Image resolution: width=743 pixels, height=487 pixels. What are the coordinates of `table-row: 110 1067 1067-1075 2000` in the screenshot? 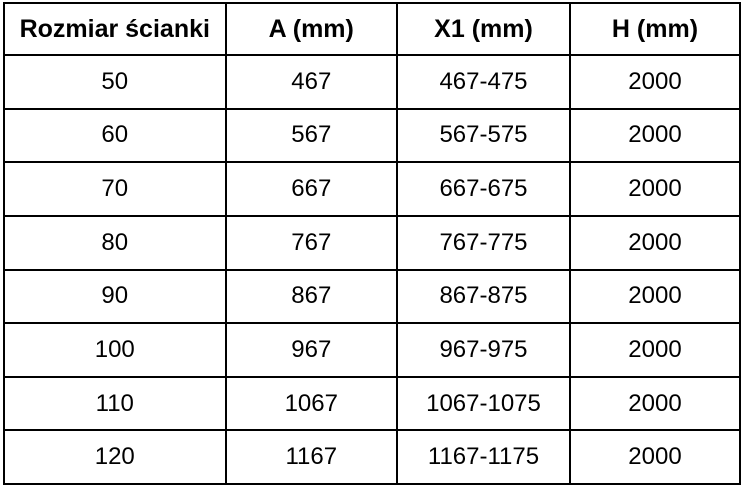 It's located at (372, 403).